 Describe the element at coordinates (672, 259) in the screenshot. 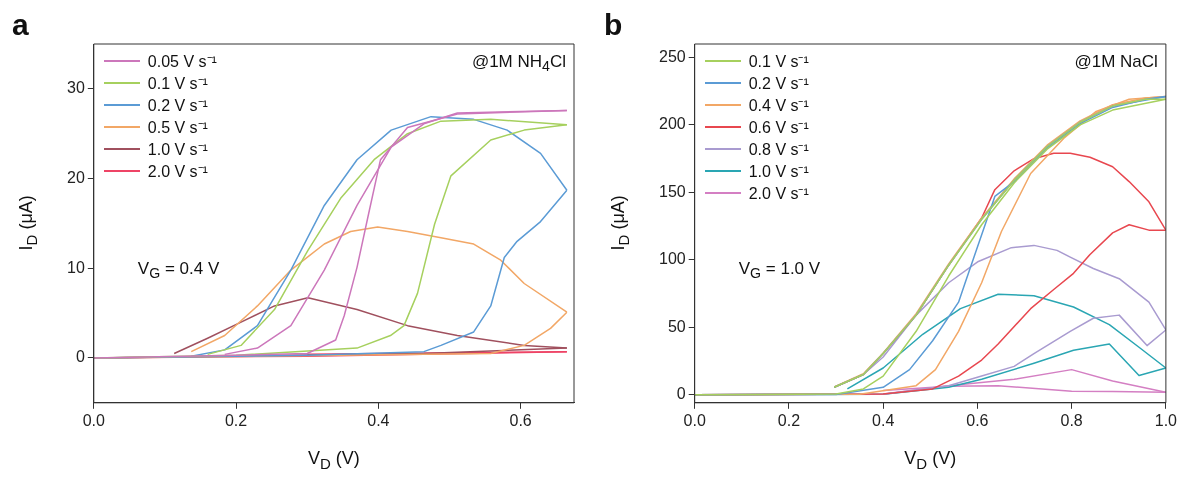

I see `y-tick-label: 100` at that location.